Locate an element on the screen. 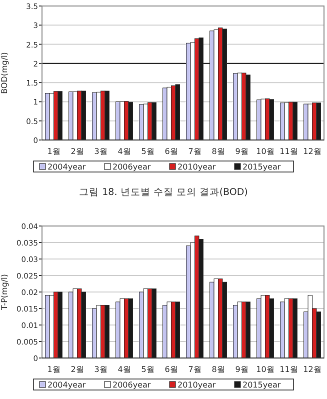 The width and height of the screenshot is (327, 399). y-axis-title: T-P(mg/l) is located at coordinates (4, 292).